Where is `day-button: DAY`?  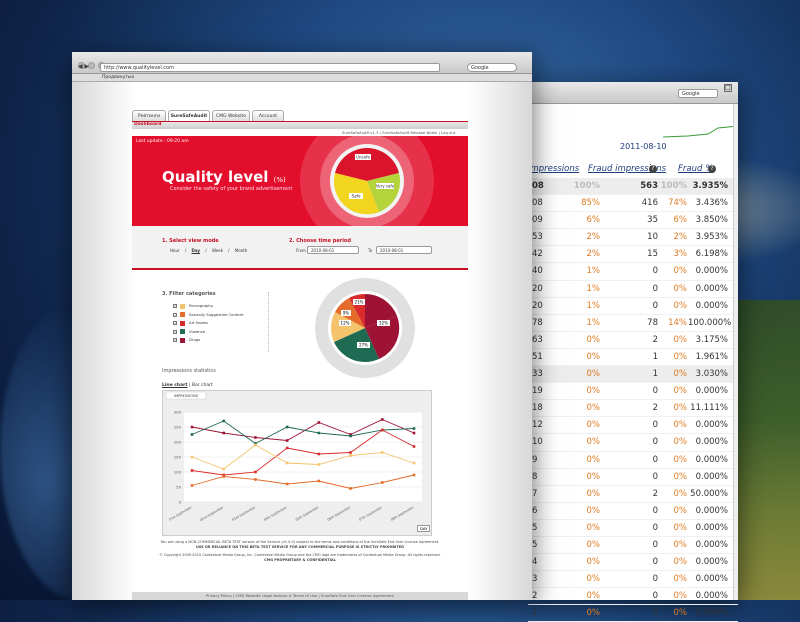 day-button: DAY is located at coordinates (424, 528).